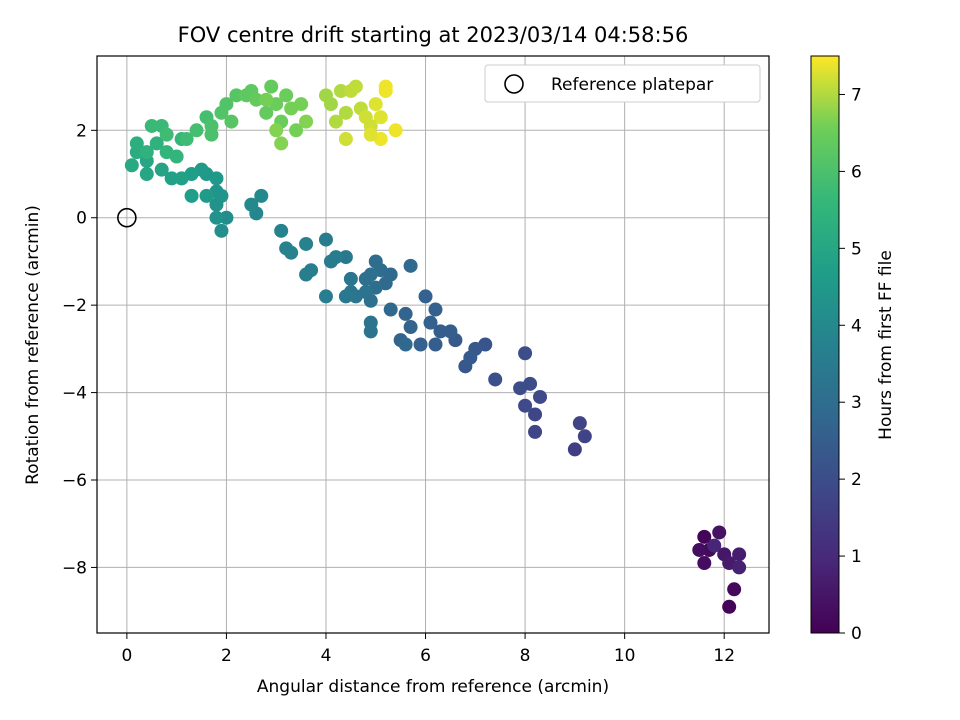 This screenshot has width=960, height=720. I want to click on x-axis-label: Angular distance from reference (arcmin), so click(433, 687).